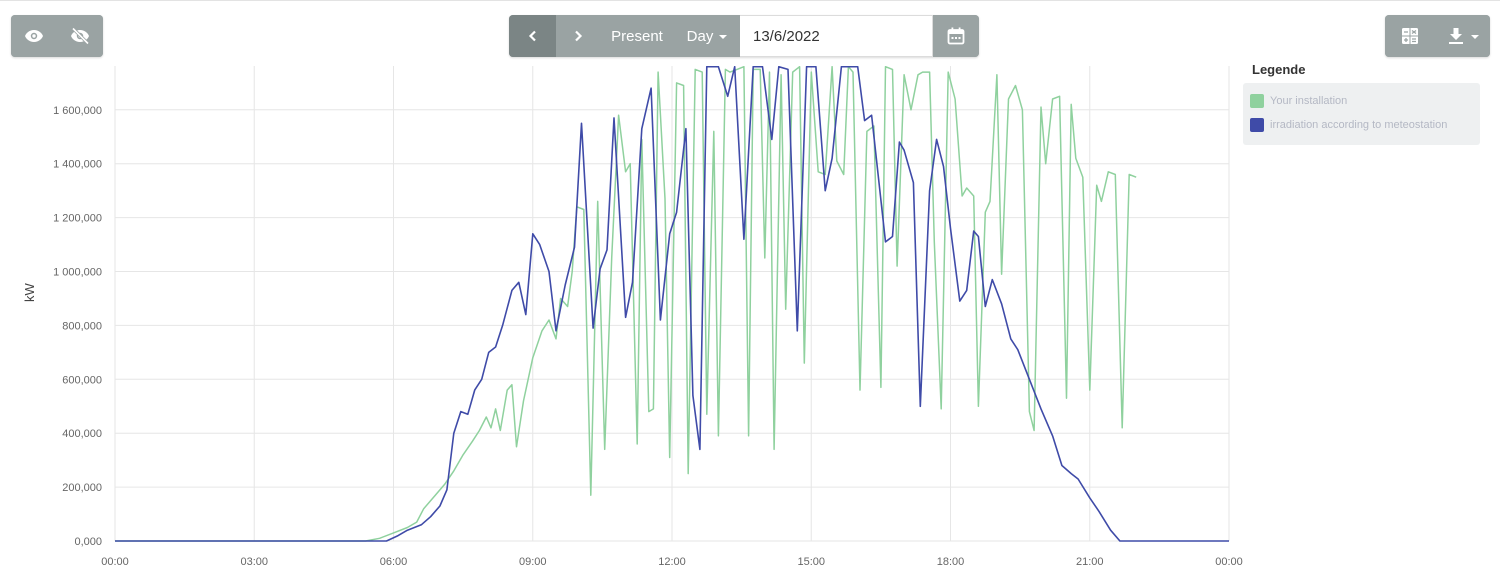  I want to click on y-tick-label: 800,000, so click(82, 326).